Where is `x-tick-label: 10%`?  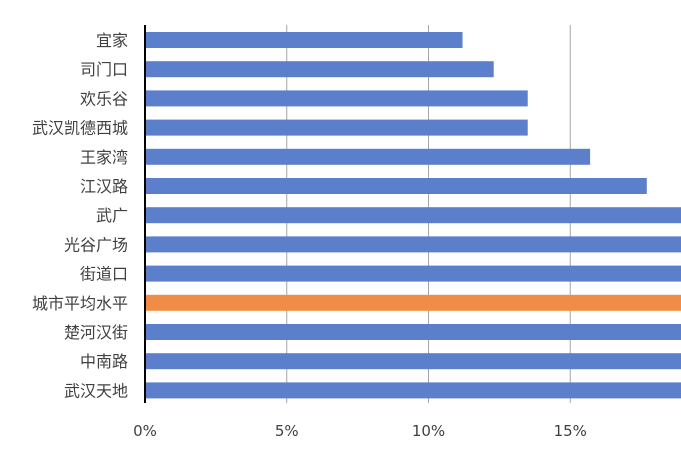 x-tick-label: 10% is located at coordinates (428, 431).